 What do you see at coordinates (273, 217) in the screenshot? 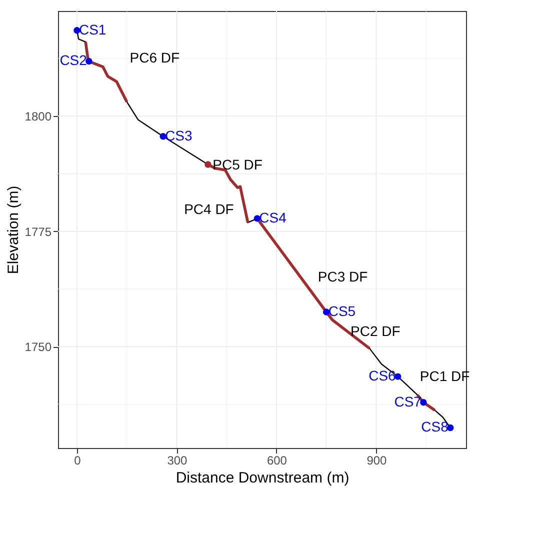
I see `data-label: CS4` at bounding box center [273, 217].